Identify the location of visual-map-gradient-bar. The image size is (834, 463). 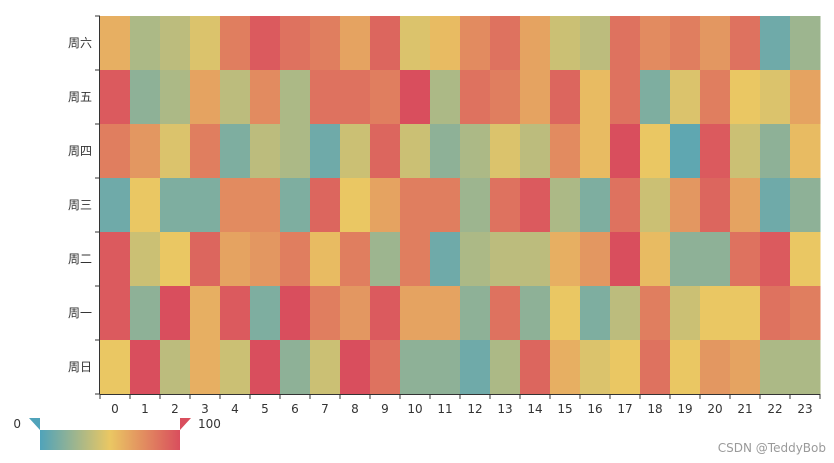
(110, 440).